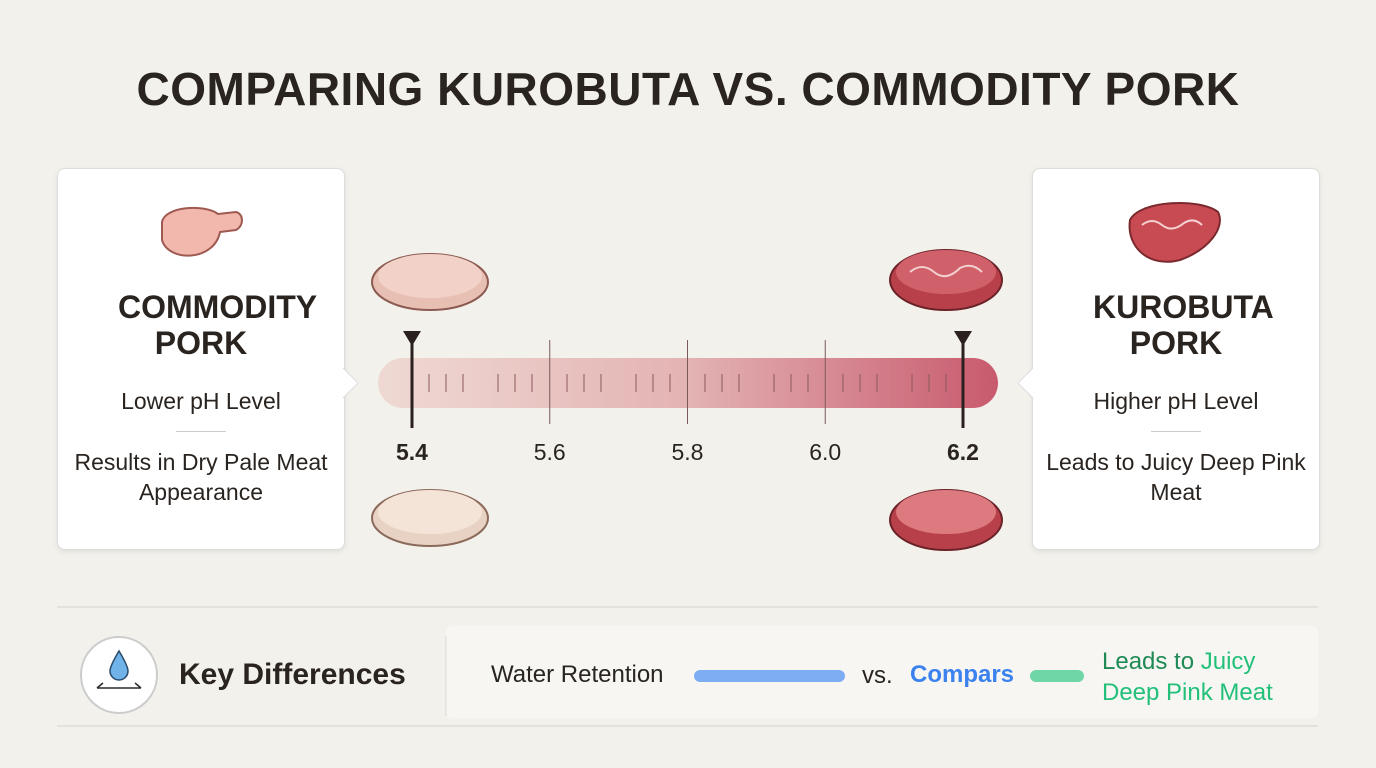 This screenshot has height=768, width=1376. What do you see at coordinates (1148, 661) in the screenshot?
I see `result-prefix: Leads to` at bounding box center [1148, 661].